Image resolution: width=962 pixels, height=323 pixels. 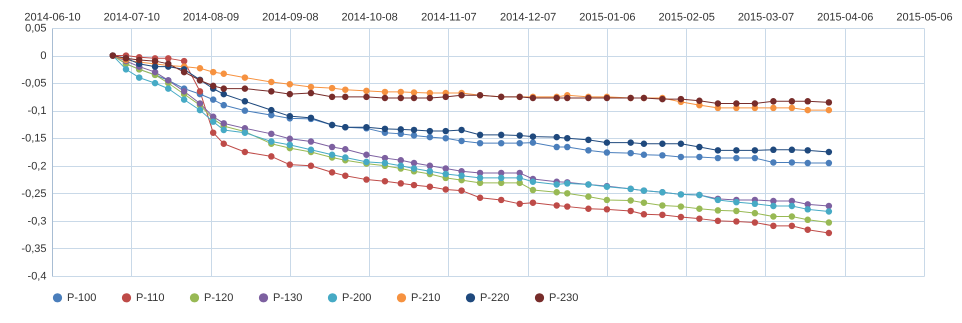 What do you see at coordinates (33, 194) in the screenshot?
I see `y-tick-label: -0,25` at bounding box center [33, 194].